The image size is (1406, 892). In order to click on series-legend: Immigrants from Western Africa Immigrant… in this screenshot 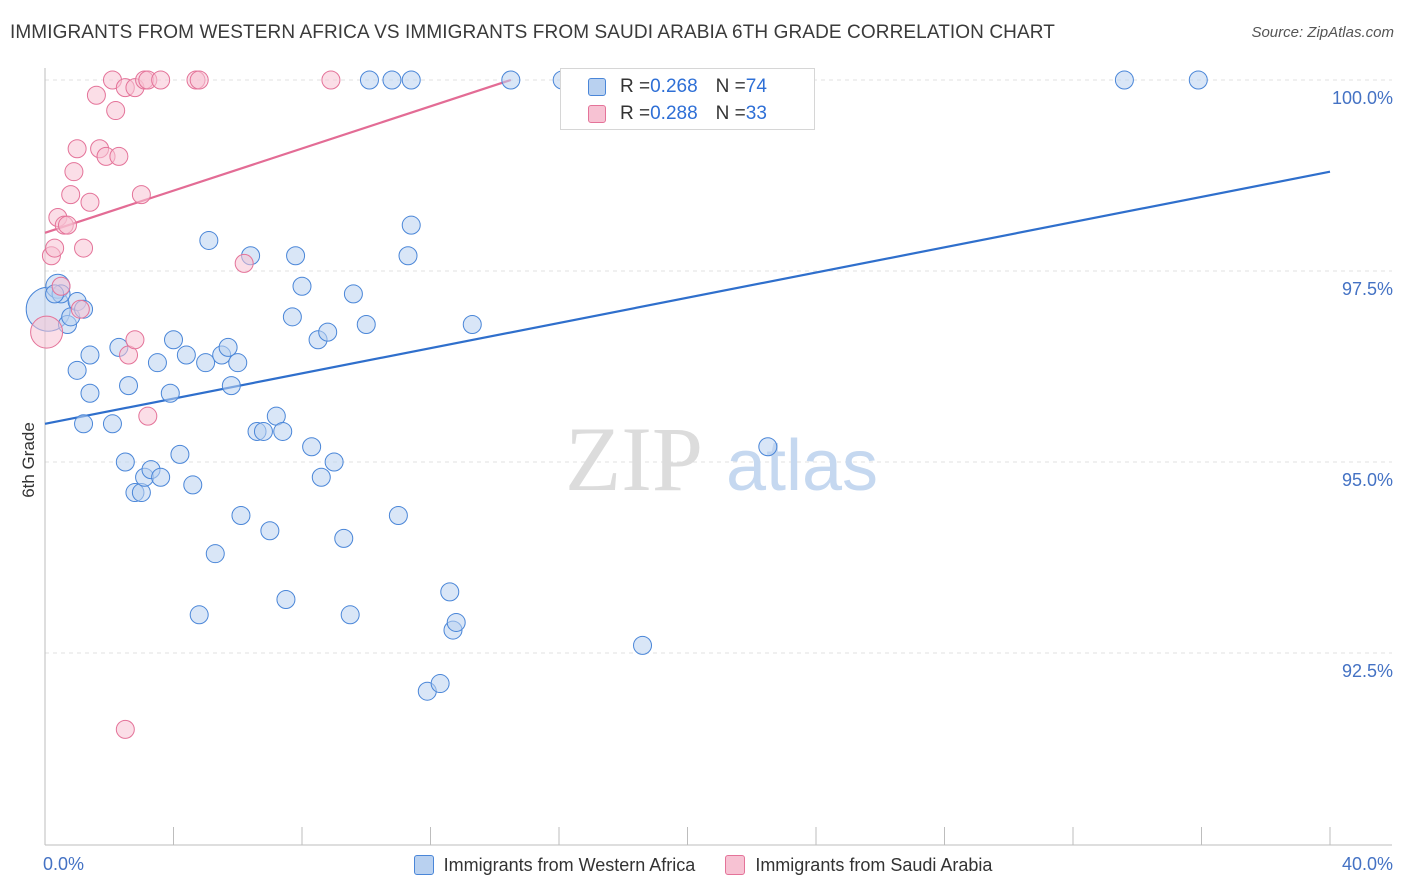, I will do `click(703, 865)`.